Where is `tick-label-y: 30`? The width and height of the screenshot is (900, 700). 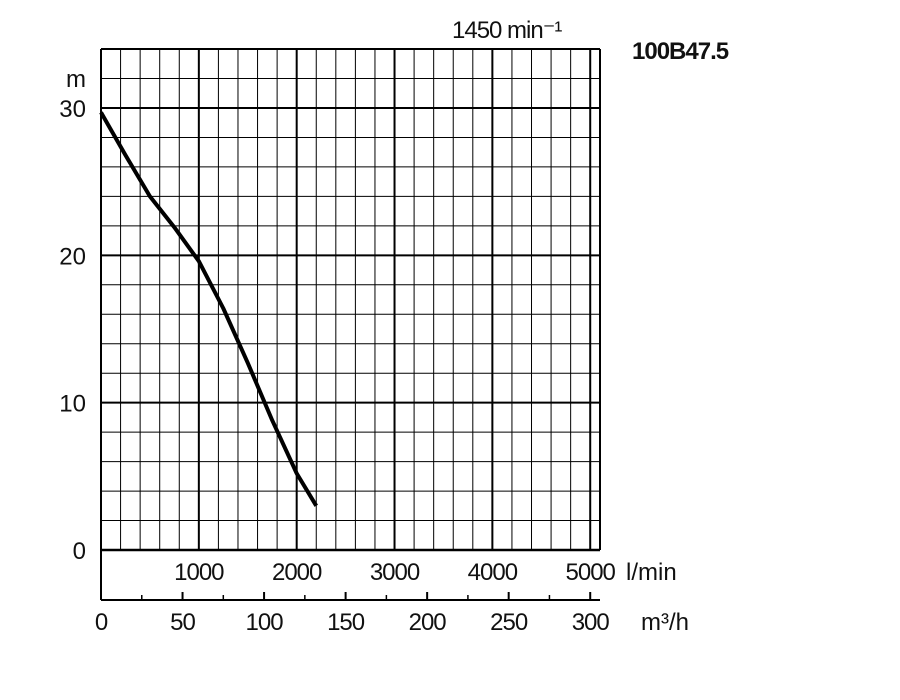
tick-label-y: 30 is located at coordinates (72, 109).